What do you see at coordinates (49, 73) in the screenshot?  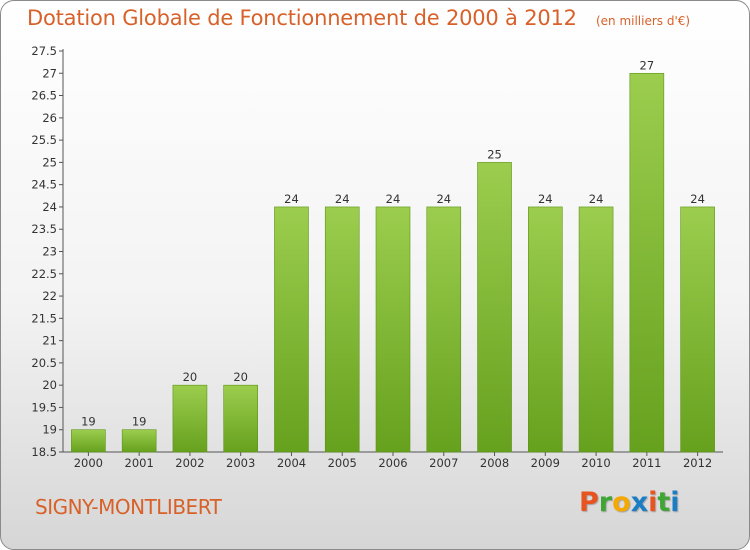 I see `y-tick-label: 27` at bounding box center [49, 73].